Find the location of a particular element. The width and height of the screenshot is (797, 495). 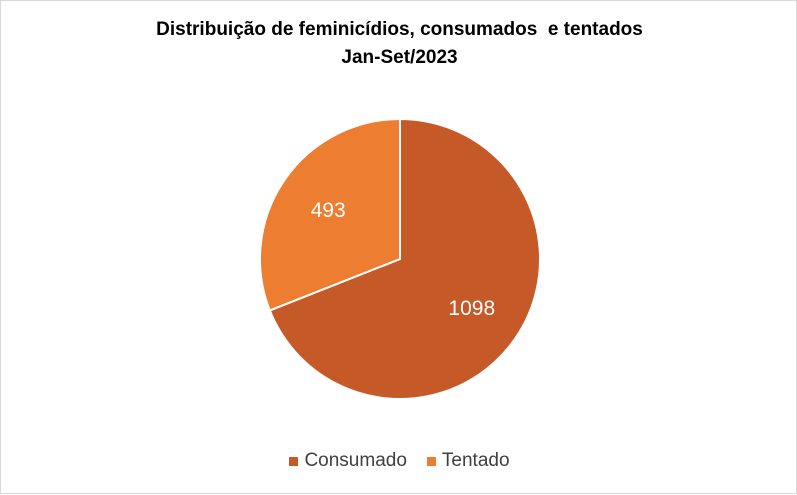

legend-item-consumado: Consumado is located at coordinates (348, 461).